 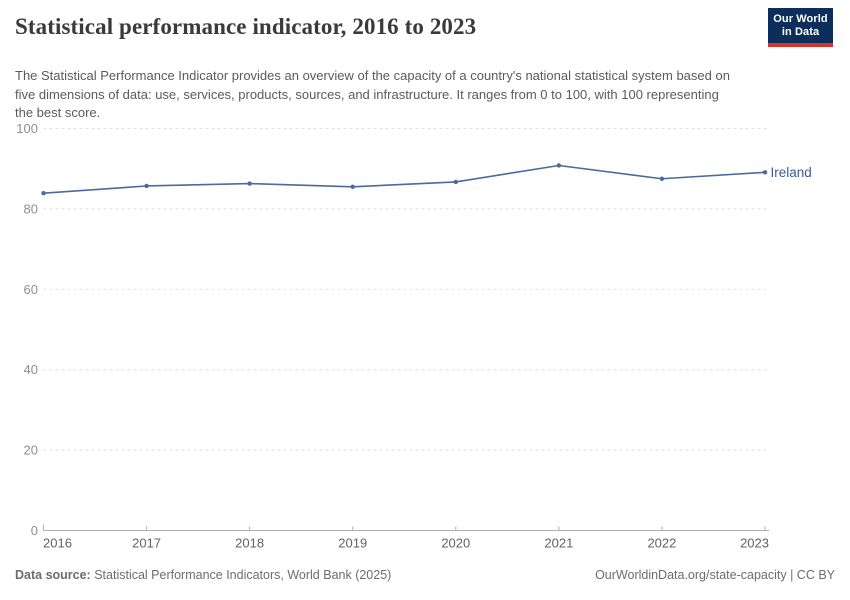 What do you see at coordinates (53, 575) in the screenshot?
I see `datasource-label: Data source:` at bounding box center [53, 575].